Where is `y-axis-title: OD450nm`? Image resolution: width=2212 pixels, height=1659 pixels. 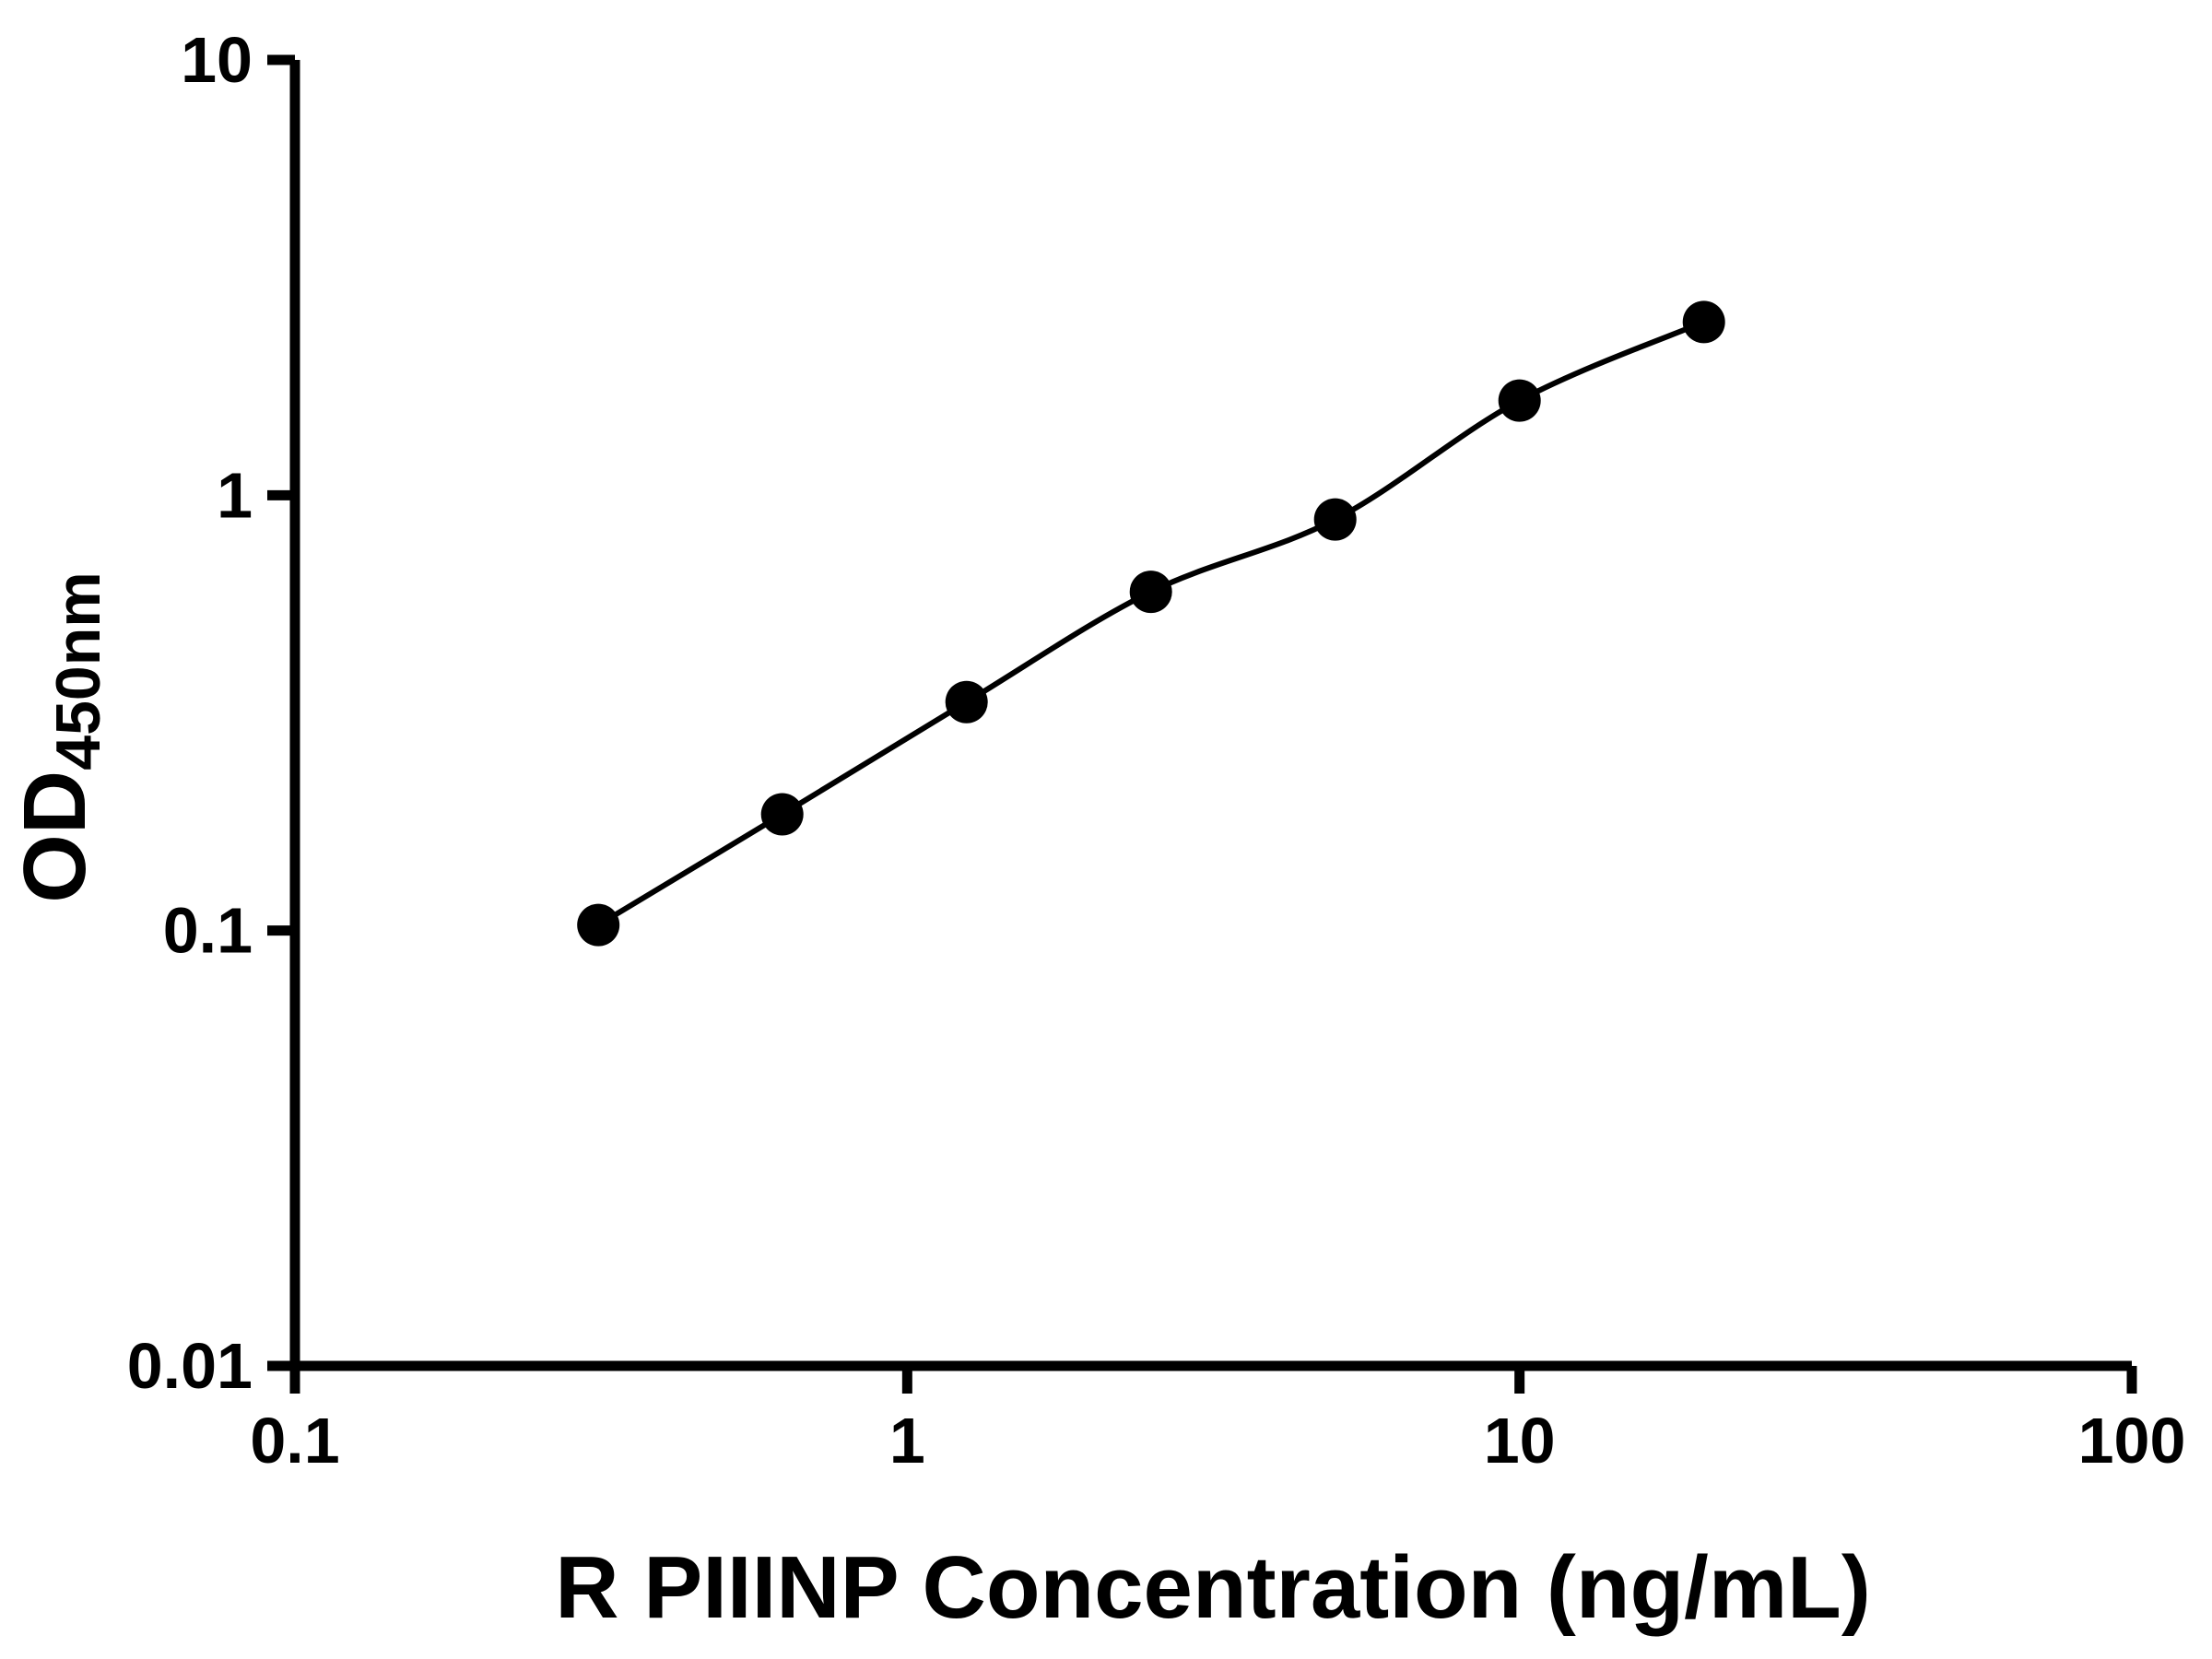
y-axis-title: OD450nm is located at coordinates (59, 736).